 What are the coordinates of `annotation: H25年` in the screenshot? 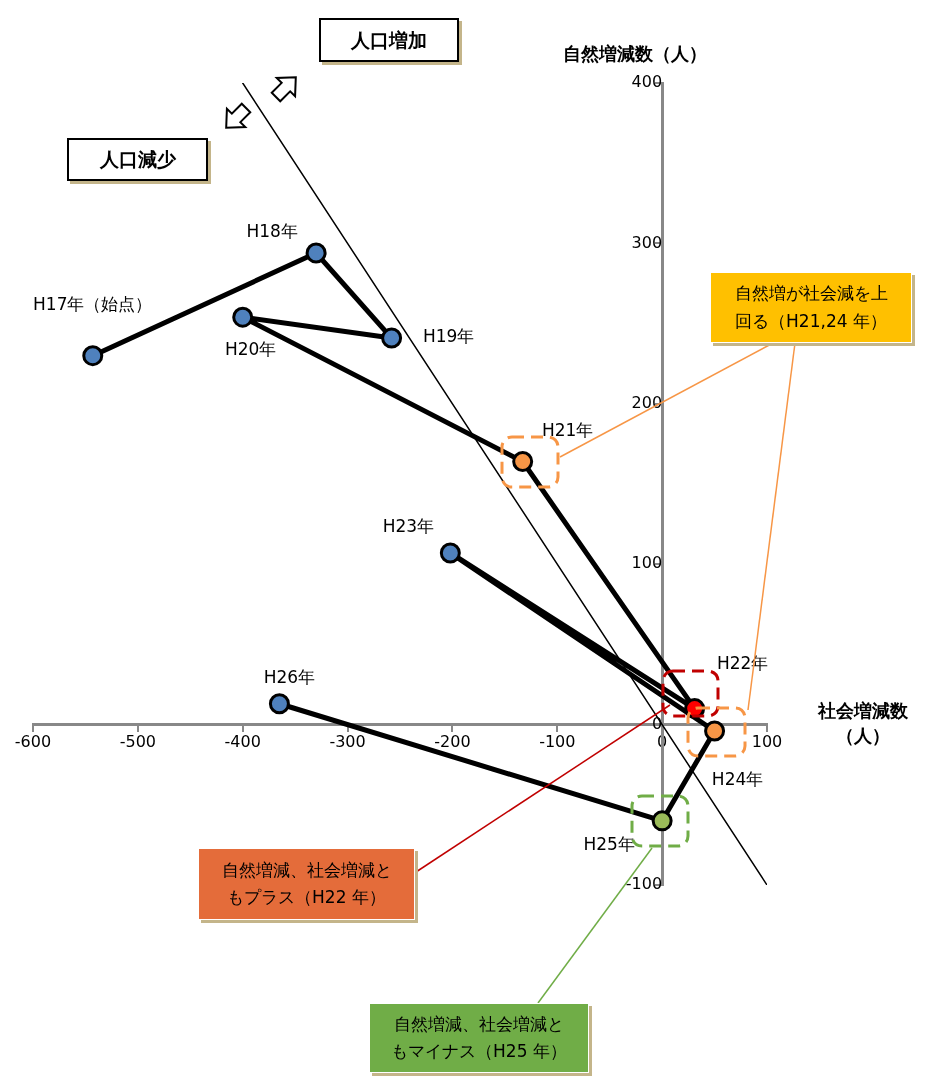 It's located at (609, 844).